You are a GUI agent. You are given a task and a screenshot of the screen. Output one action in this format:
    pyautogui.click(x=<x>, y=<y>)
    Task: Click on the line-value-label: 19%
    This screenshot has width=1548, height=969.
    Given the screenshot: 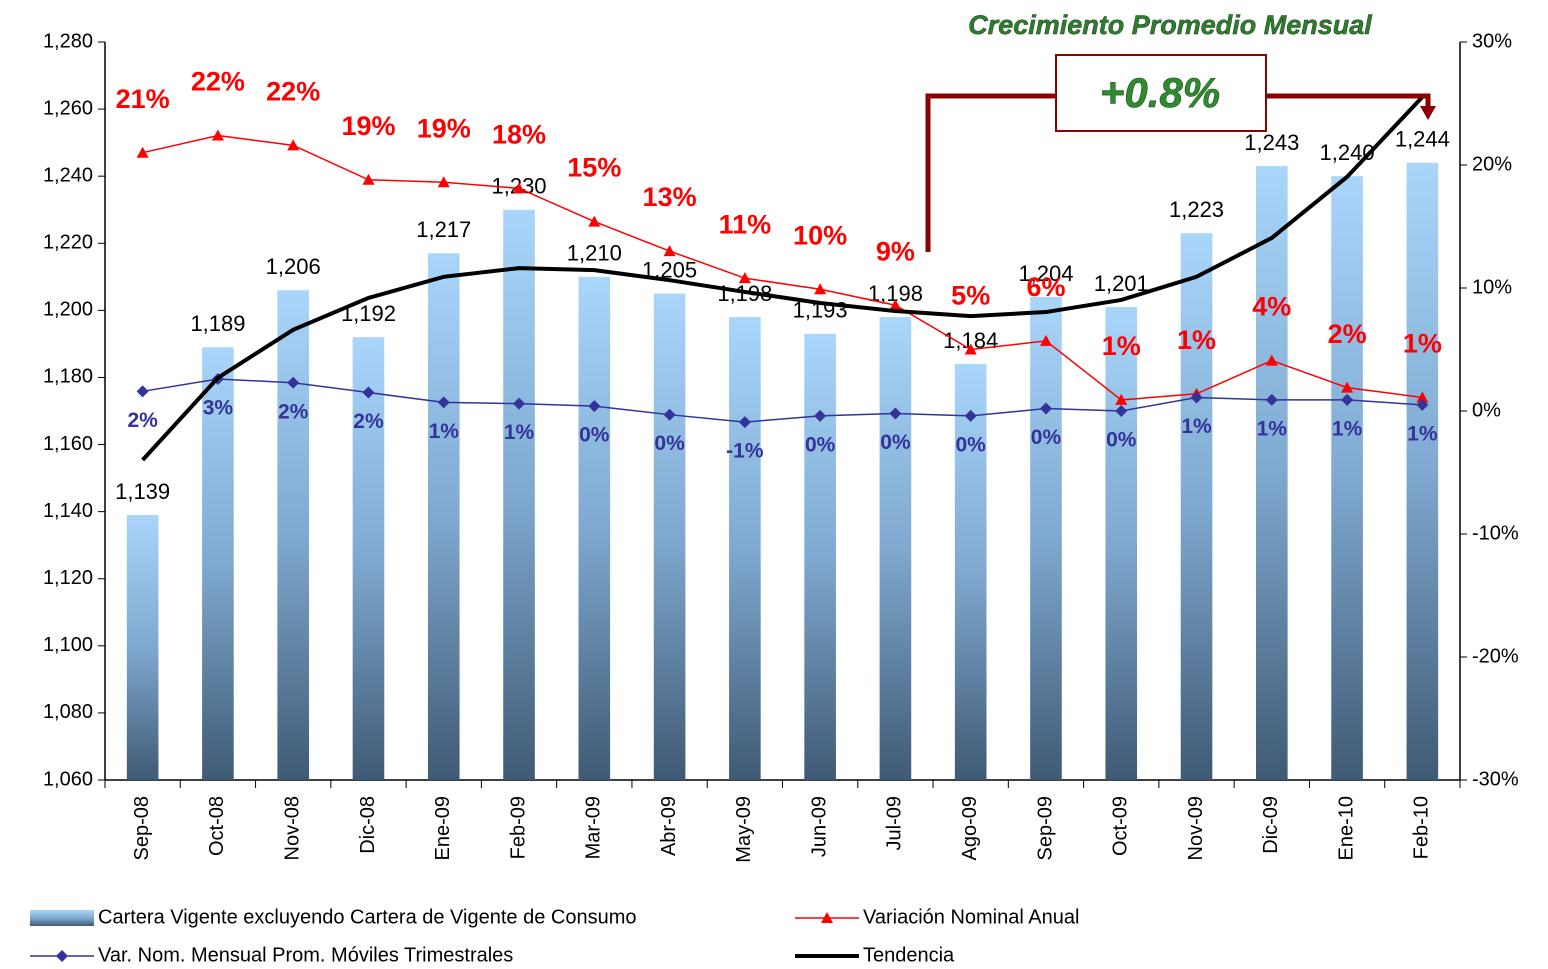 What is the action you would take?
    pyautogui.click(x=368, y=126)
    